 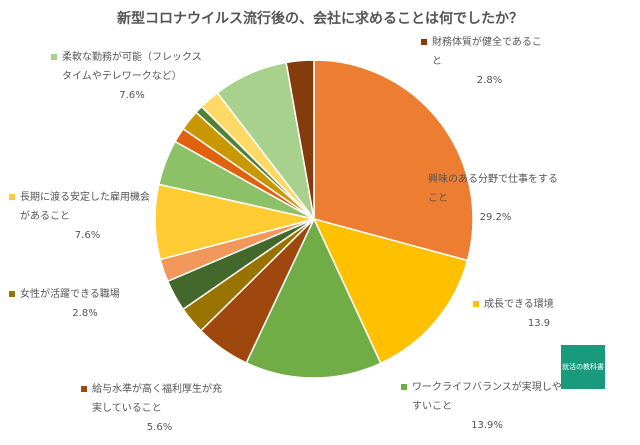 I want to click on slice-label: 給与水準が高く福利厚生が充実していること 5.6%, so click(x=154, y=408).